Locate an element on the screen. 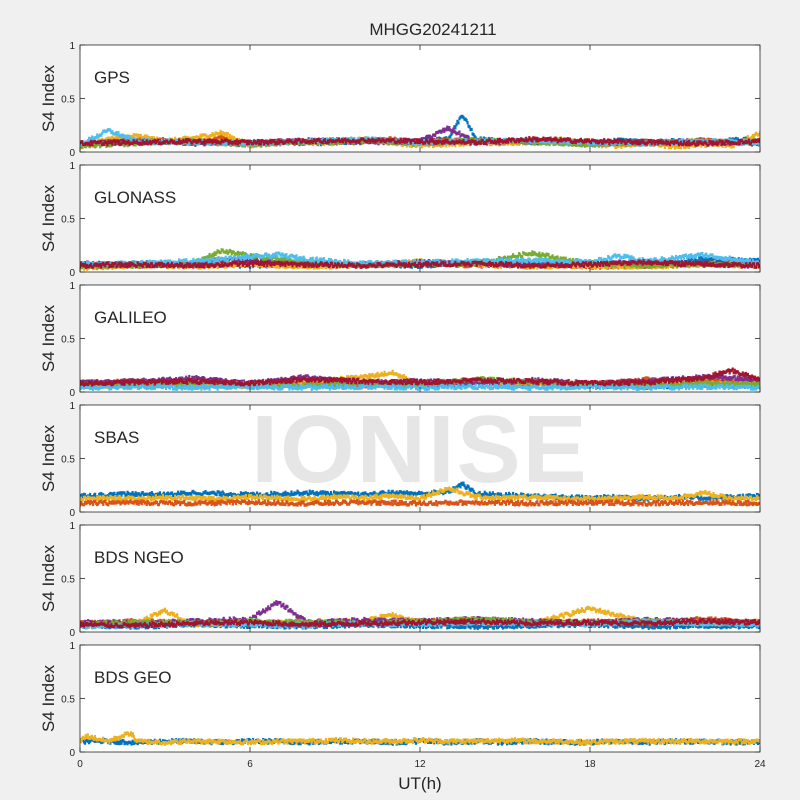 This screenshot has width=800, height=800. y-tick-label: 0.5 is located at coordinates (68, 100).